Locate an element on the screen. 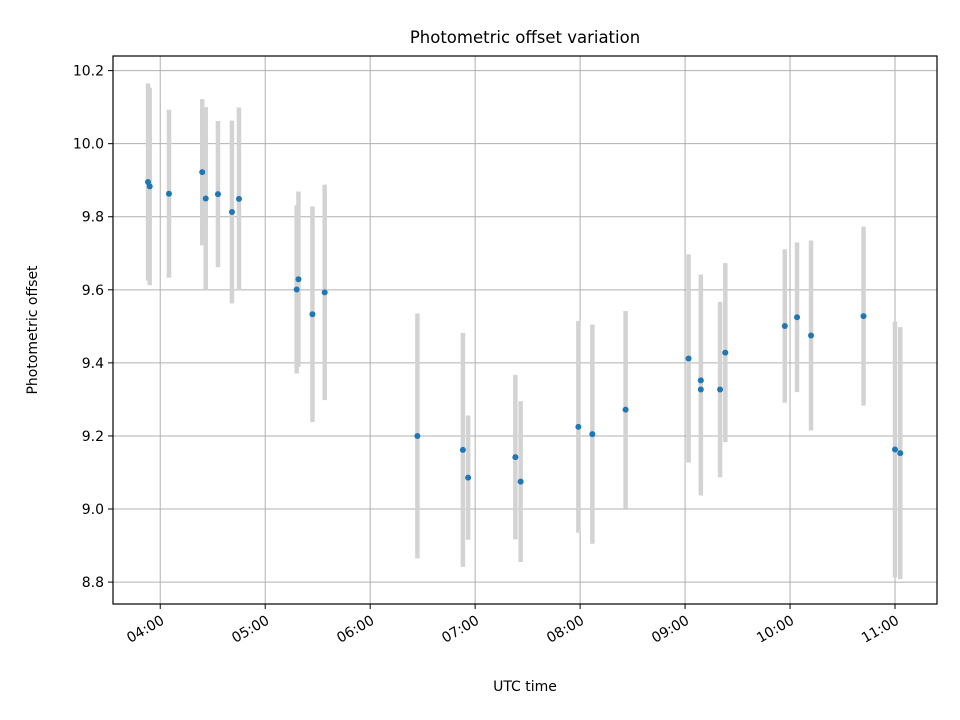  y-tick-label: 9.2 is located at coordinates (93, 437).